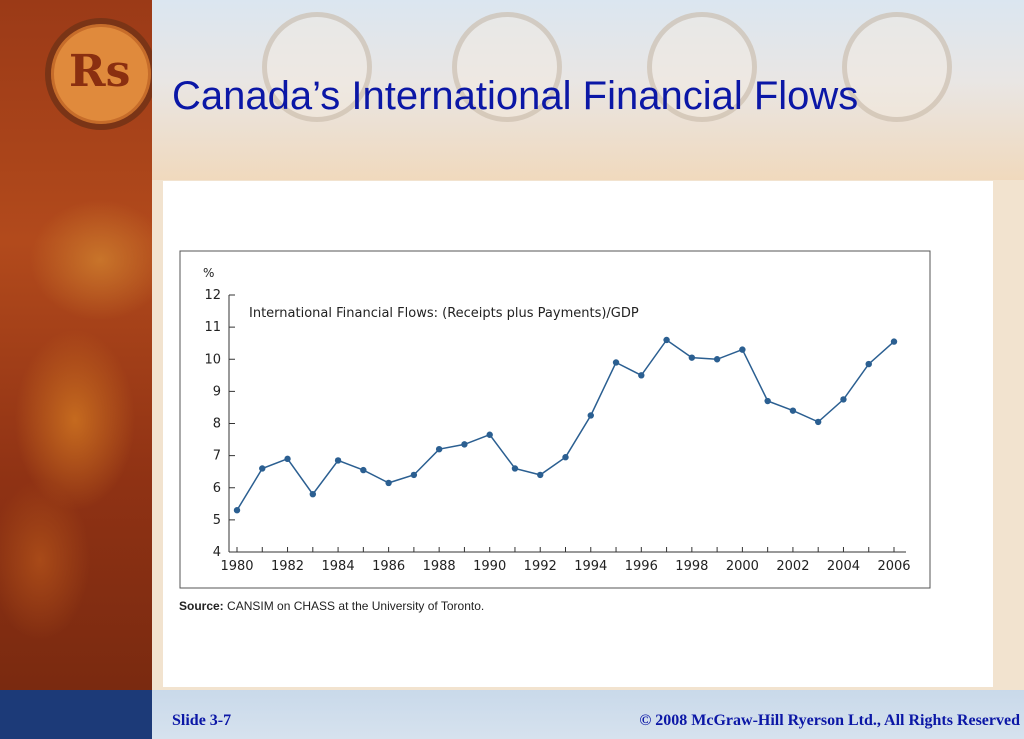 This screenshot has width=1024, height=739. Describe the element at coordinates (212, 359) in the screenshot. I see `y-tick-label: 10` at that location.